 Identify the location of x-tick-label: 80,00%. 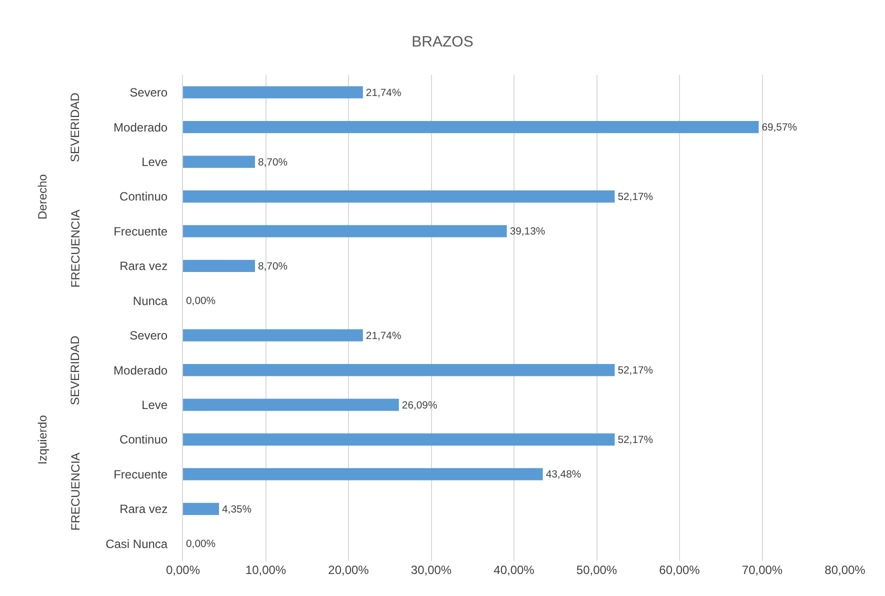
(845, 570).